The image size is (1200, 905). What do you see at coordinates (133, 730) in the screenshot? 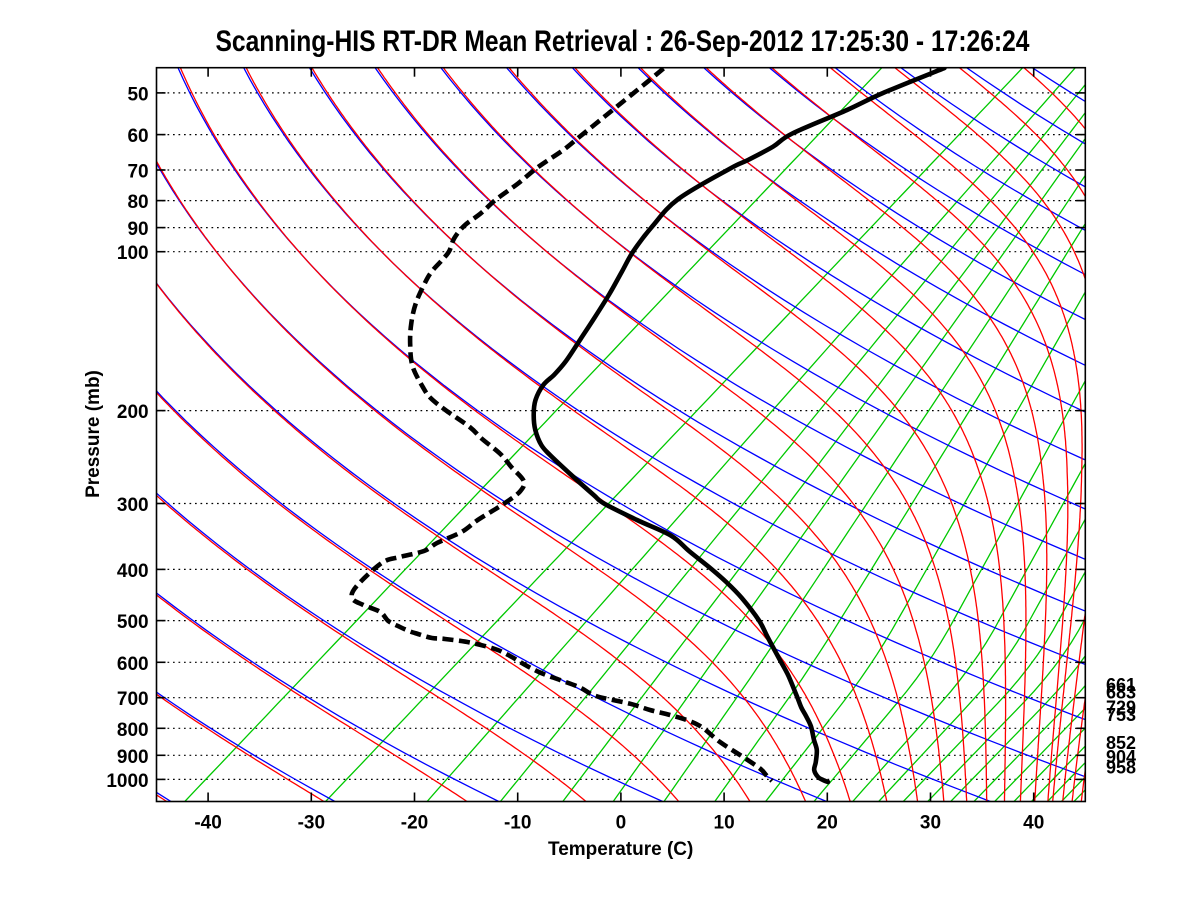
I see `svg-text: 800` at bounding box center [133, 730].